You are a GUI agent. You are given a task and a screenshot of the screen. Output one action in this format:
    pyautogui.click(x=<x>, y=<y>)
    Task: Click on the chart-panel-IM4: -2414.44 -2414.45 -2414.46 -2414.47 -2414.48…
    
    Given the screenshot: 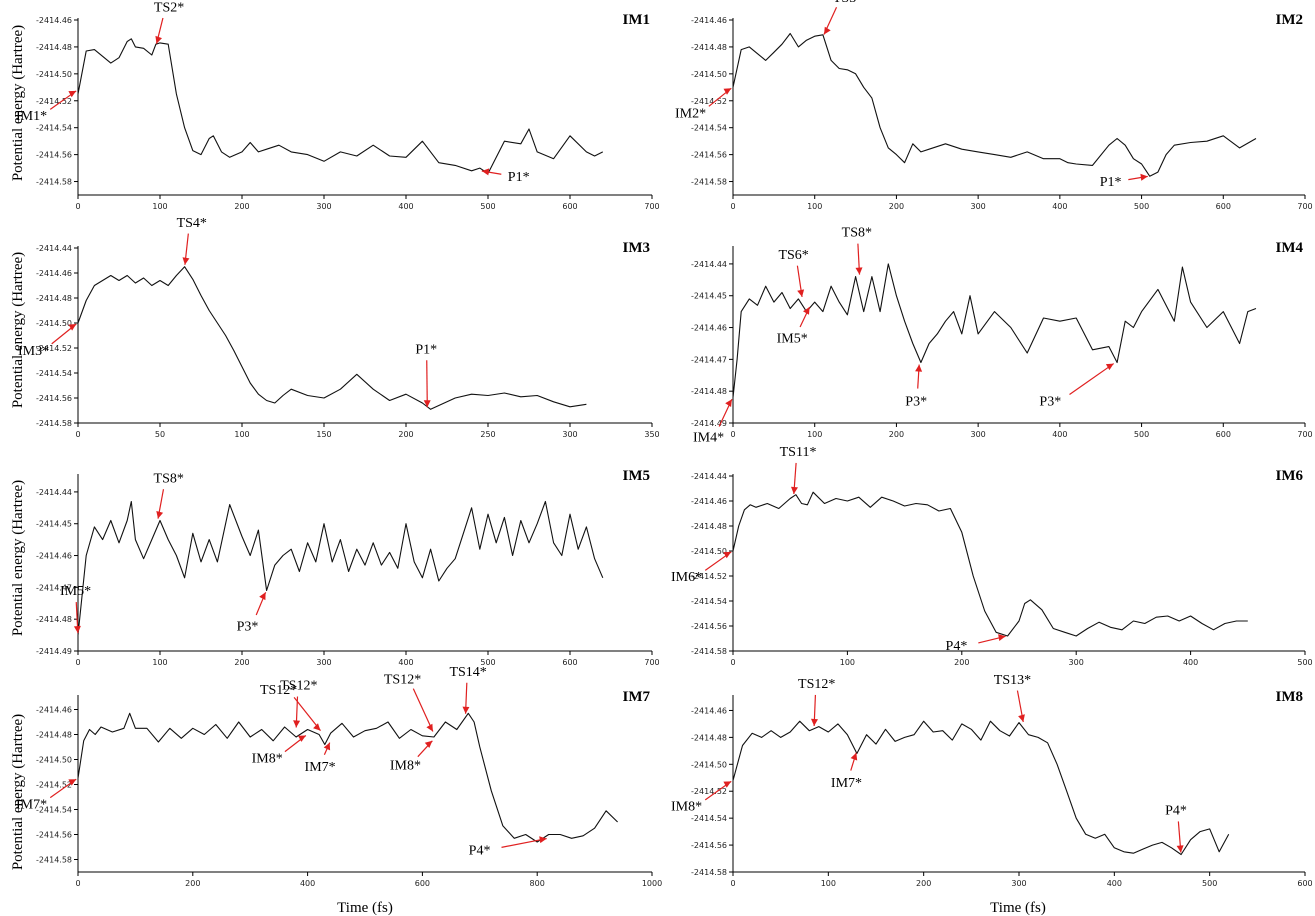 What is the action you would take?
    pyautogui.click(x=1002, y=336)
    